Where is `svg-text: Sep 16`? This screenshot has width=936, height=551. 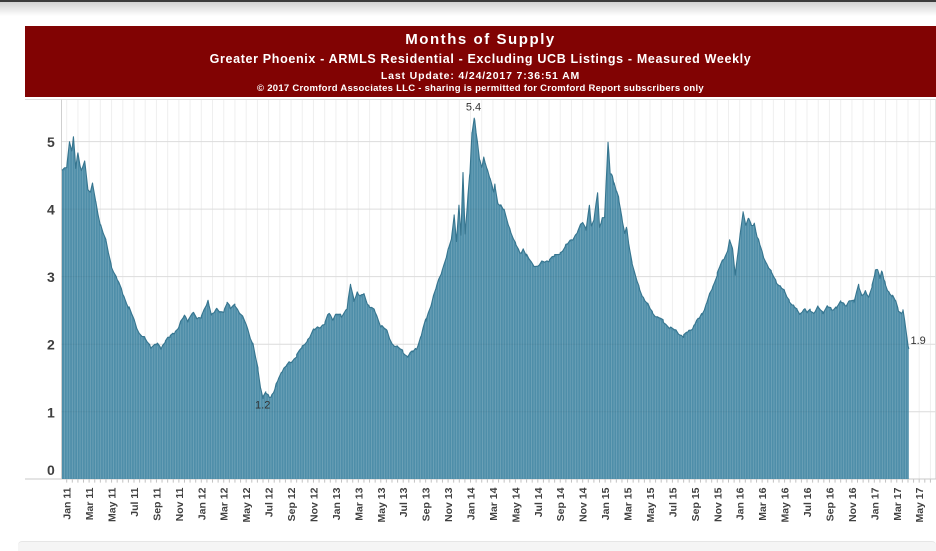
svg-text: Sep 16 is located at coordinates (831, 504).